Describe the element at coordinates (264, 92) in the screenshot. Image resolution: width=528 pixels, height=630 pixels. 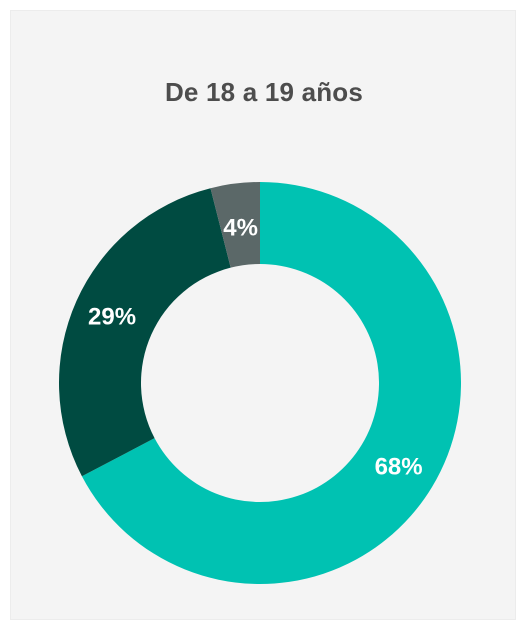
I see `chart-title: De 18 a 19 años` at that location.